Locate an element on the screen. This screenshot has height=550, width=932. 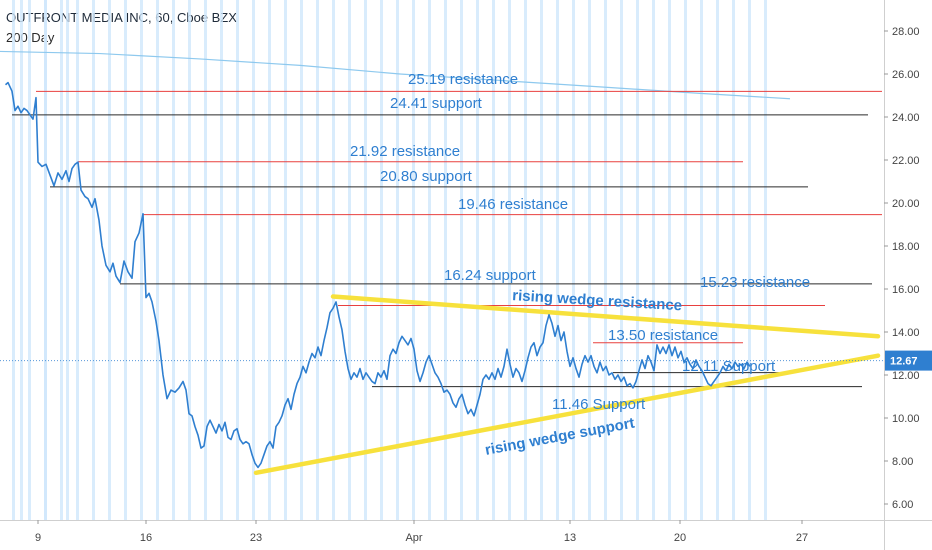
x-tick-label: 23 is located at coordinates (256, 538).